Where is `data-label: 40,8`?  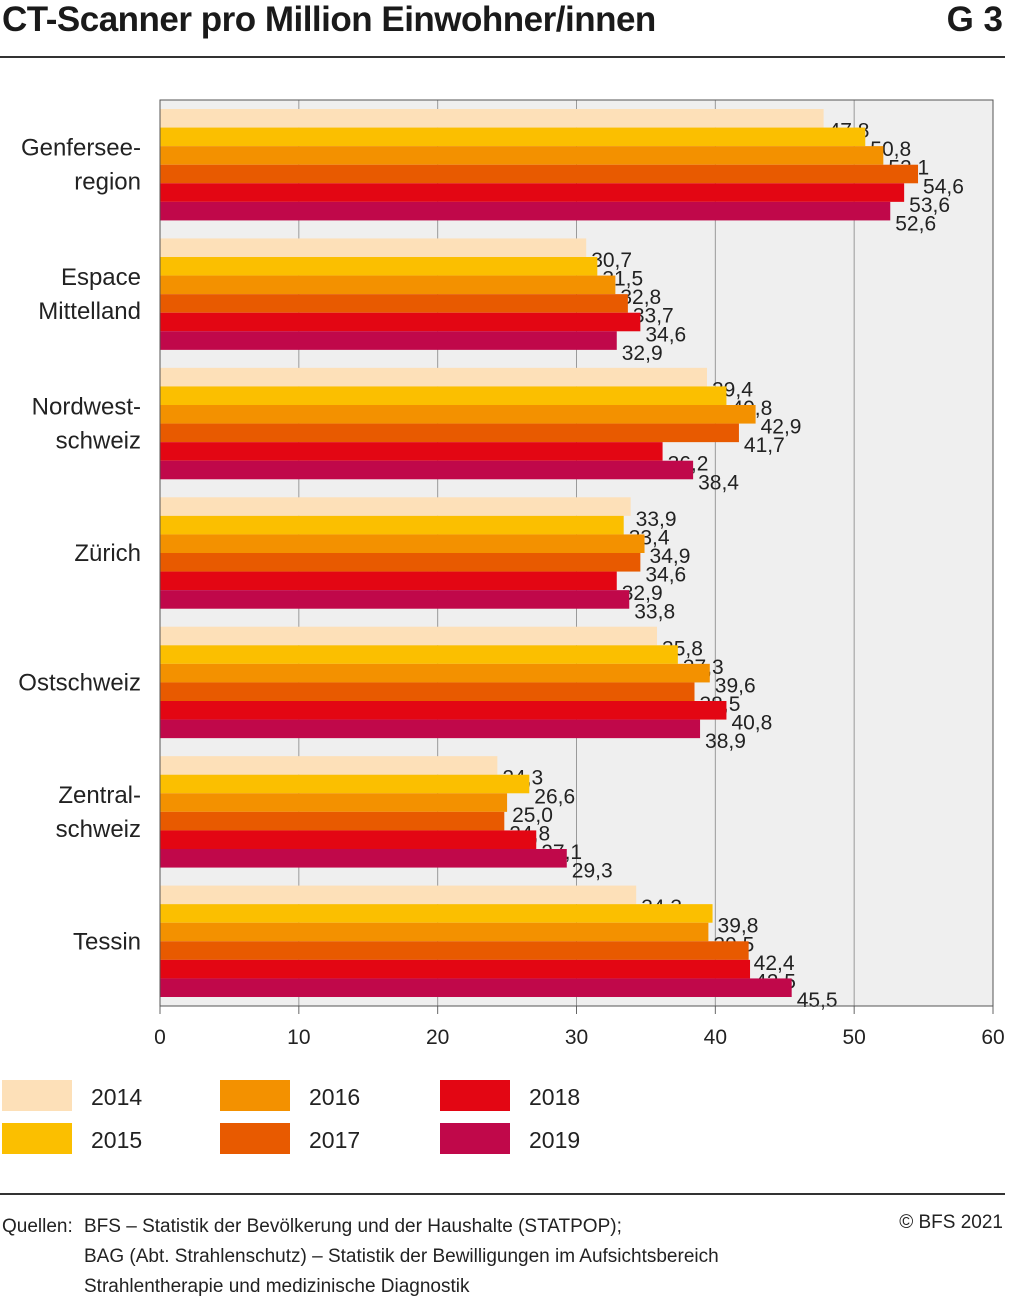 data-label: 40,8 is located at coordinates (751, 723).